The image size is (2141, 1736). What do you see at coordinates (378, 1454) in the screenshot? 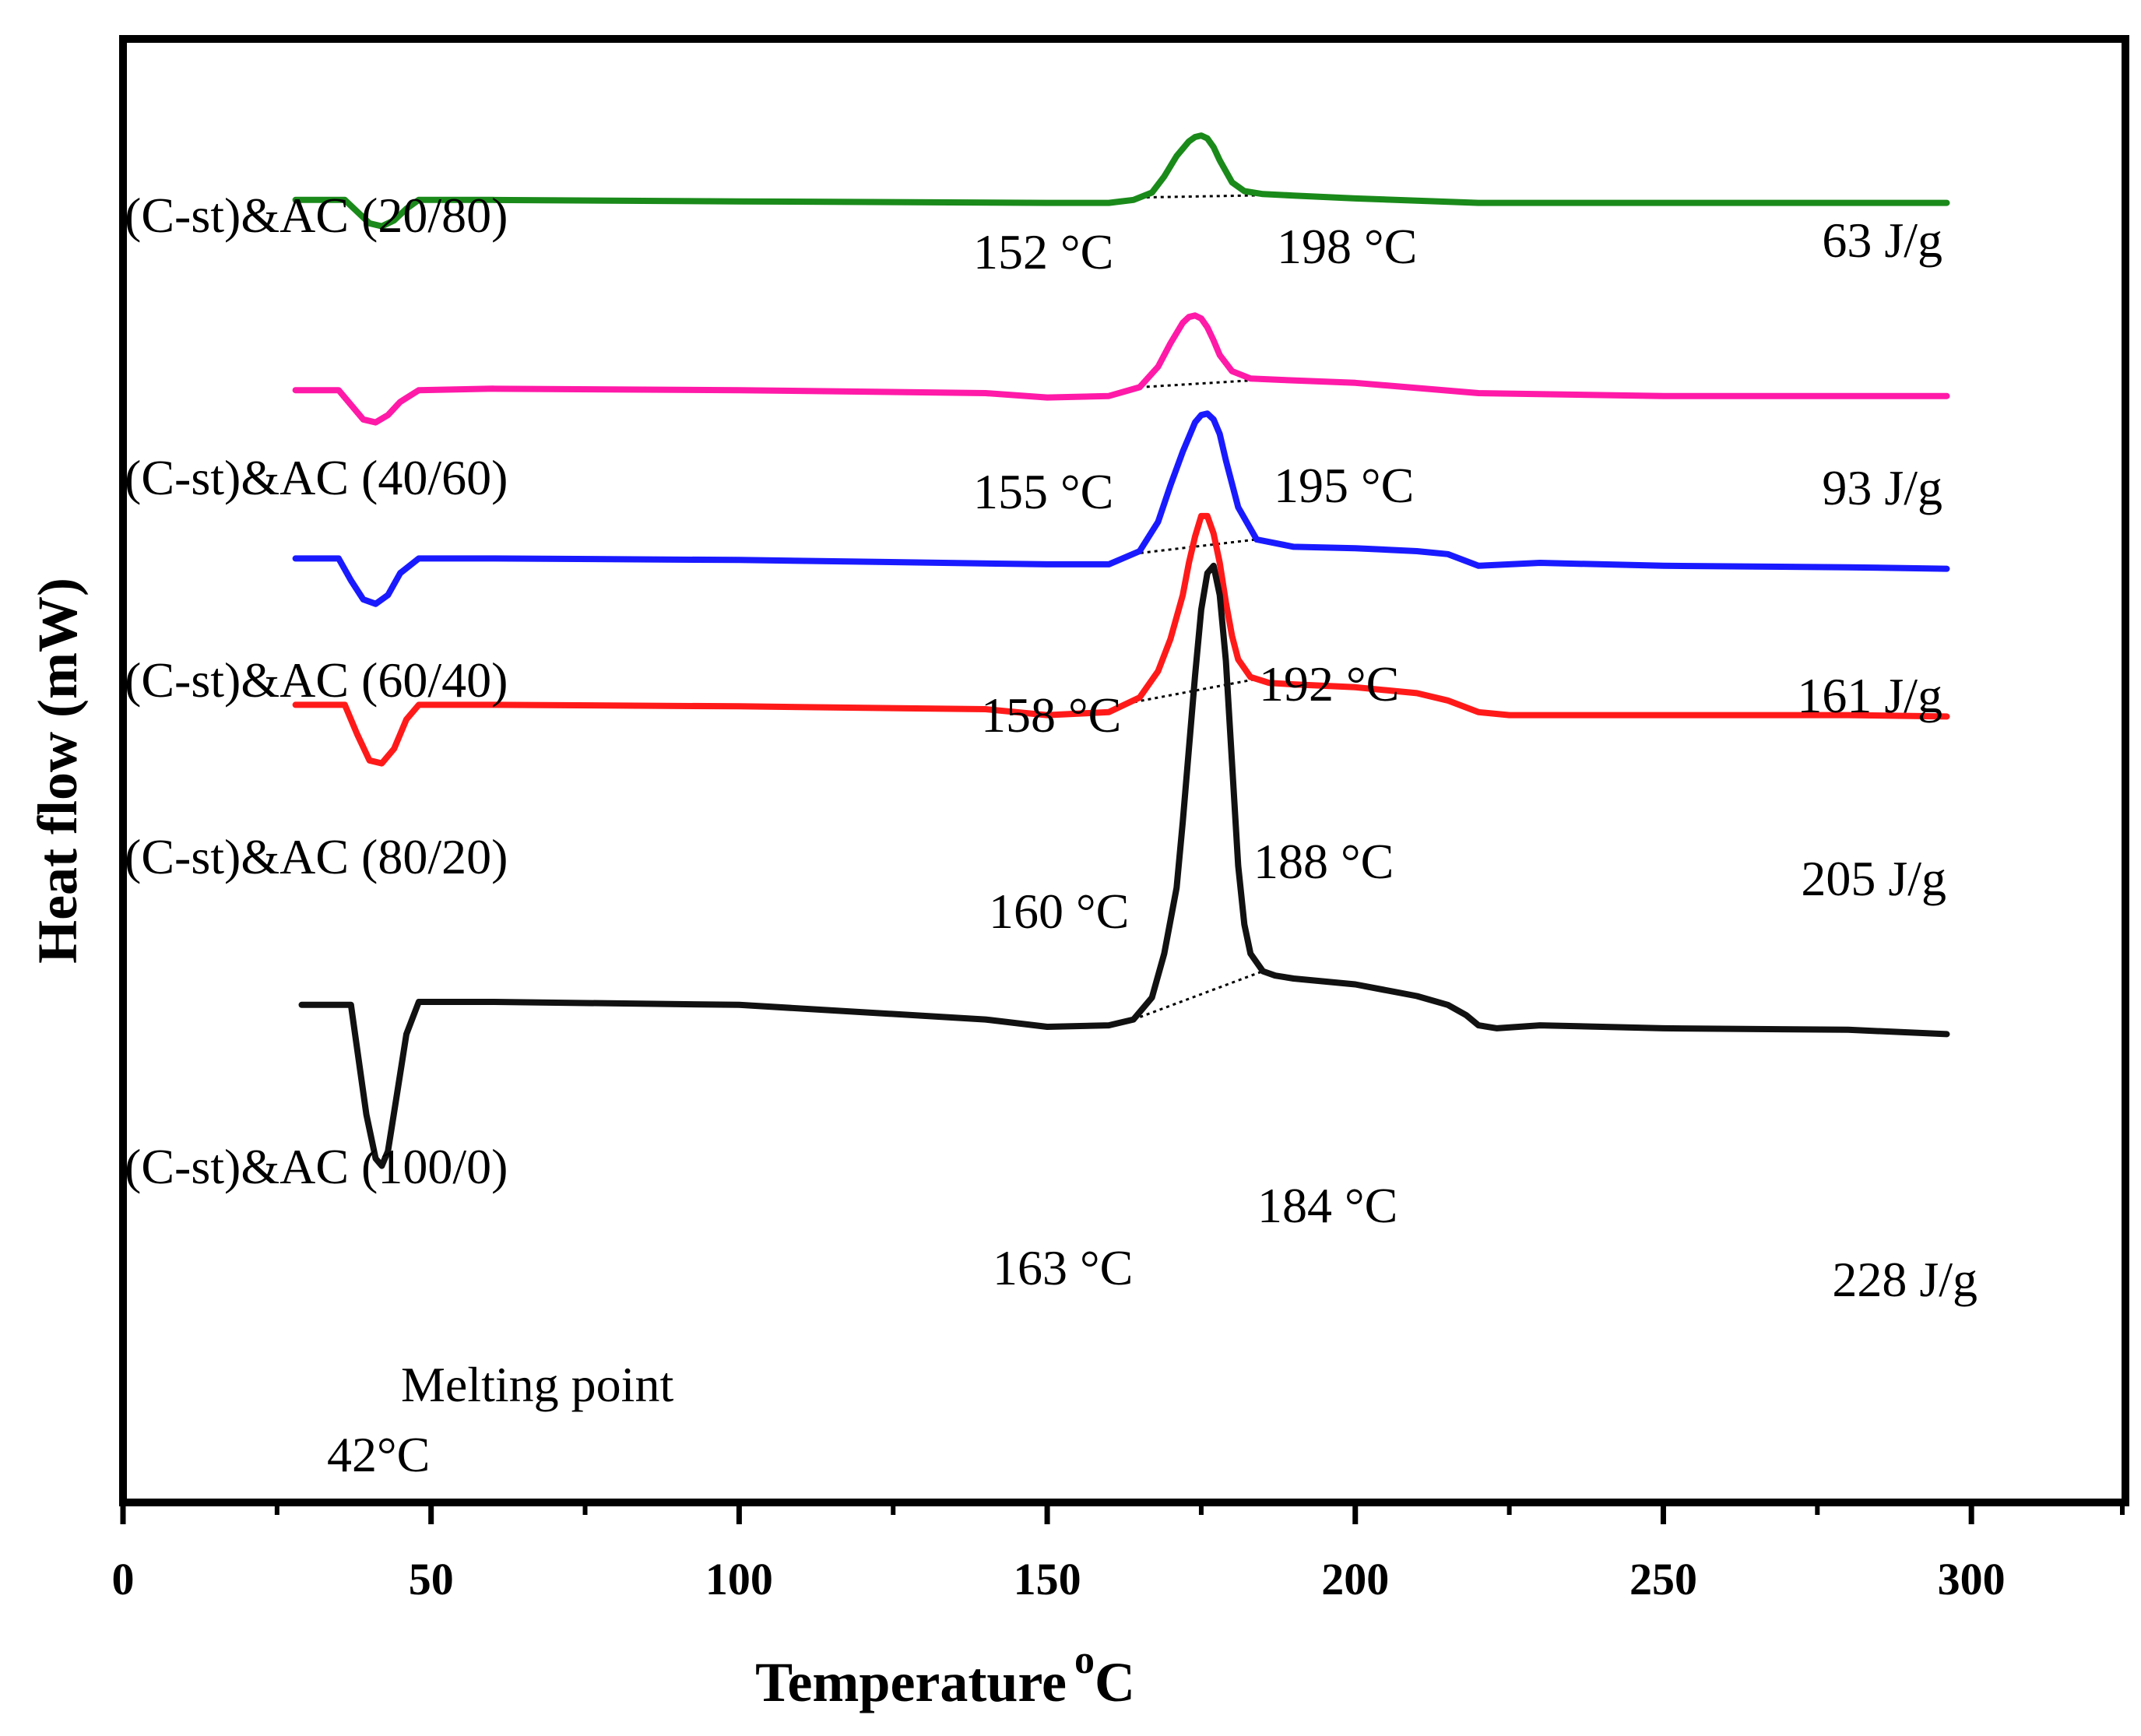
I see `melting-point-value: 42°C` at bounding box center [378, 1454].